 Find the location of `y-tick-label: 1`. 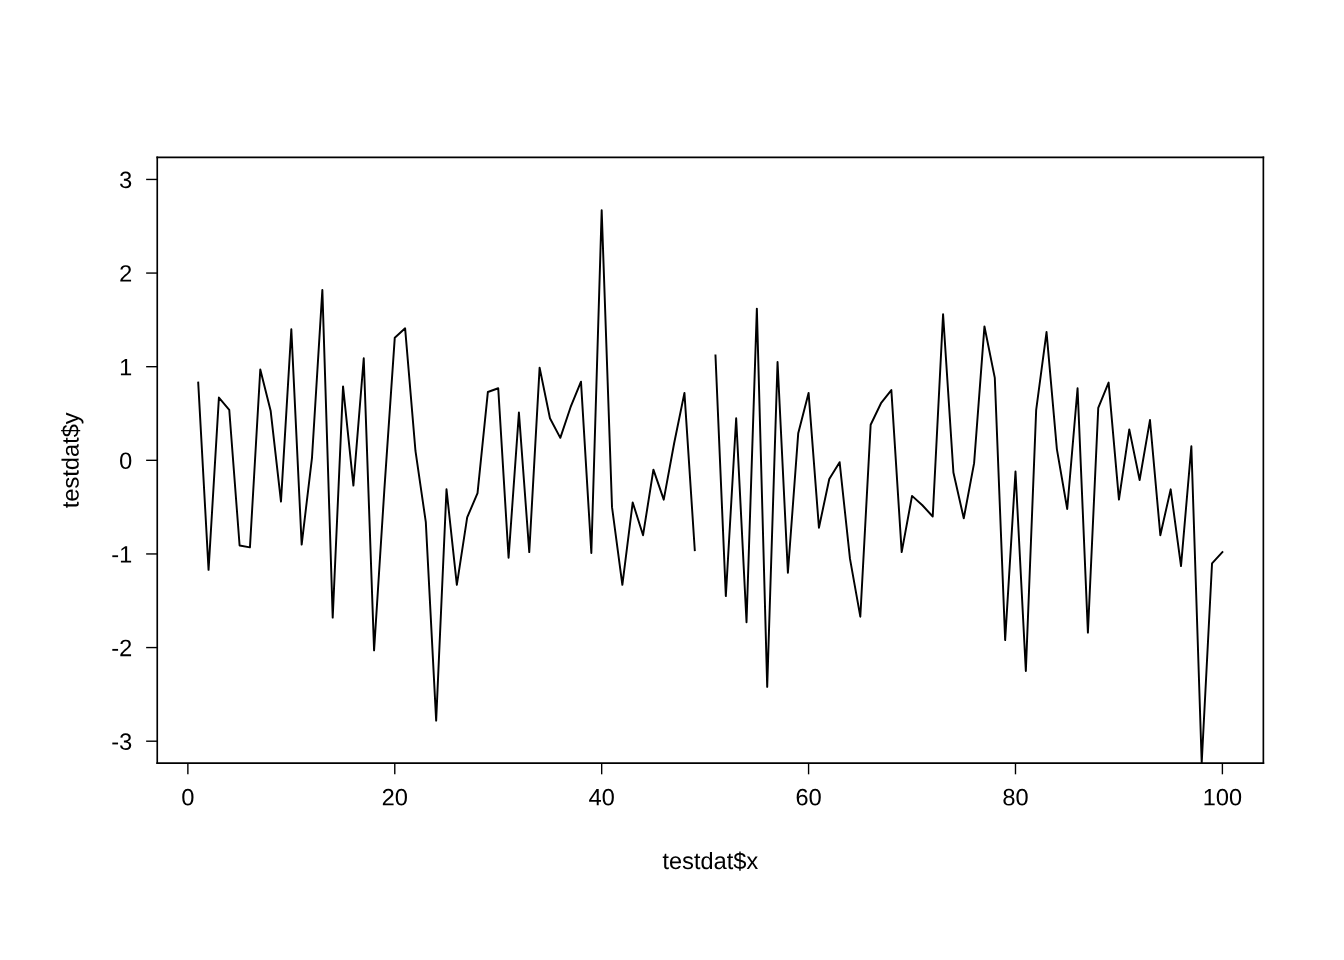

y-tick-label: 1 is located at coordinates (126, 367).